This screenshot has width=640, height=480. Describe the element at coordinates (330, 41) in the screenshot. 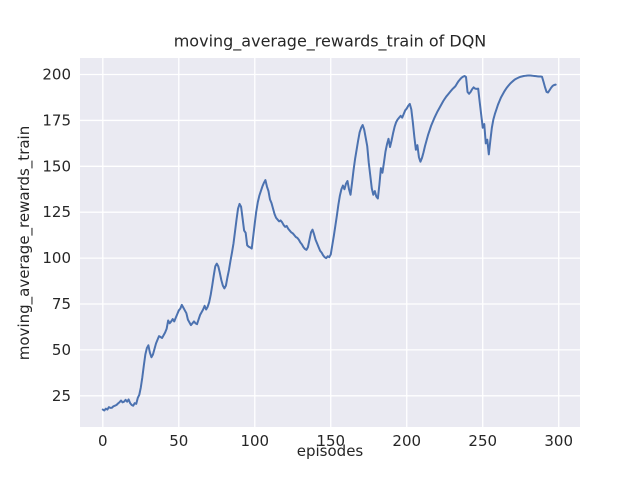

I see `chart-title: moving_average_rewards_train of DQN` at that location.